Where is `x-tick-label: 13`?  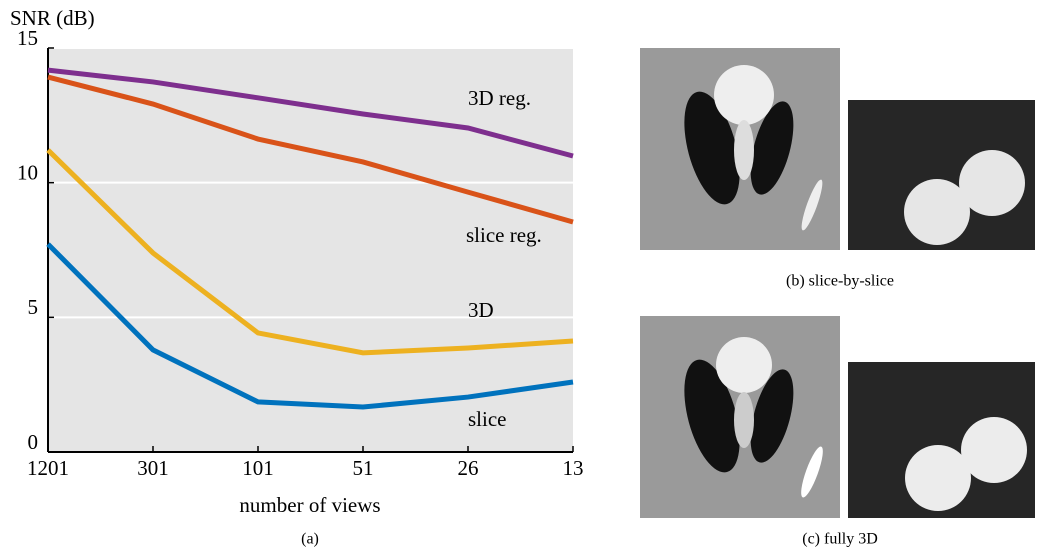 x-tick-label: 13 is located at coordinates (573, 468).